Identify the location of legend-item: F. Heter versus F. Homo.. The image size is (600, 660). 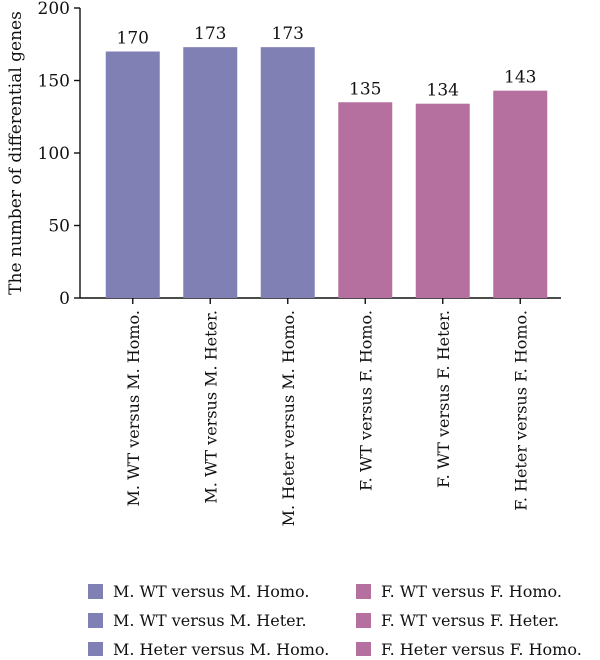
(469, 649).